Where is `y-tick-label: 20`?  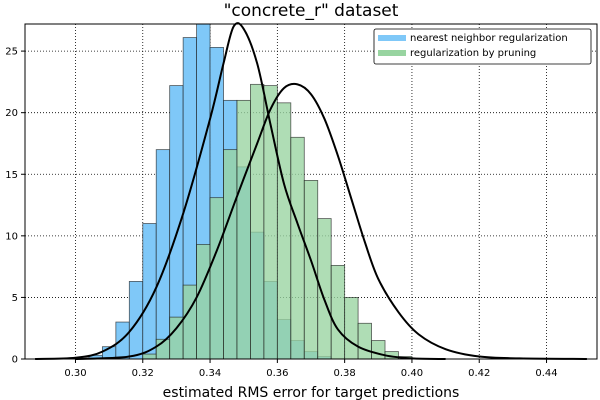
y-tick-label: 20 is located at coordinates (11, 113).